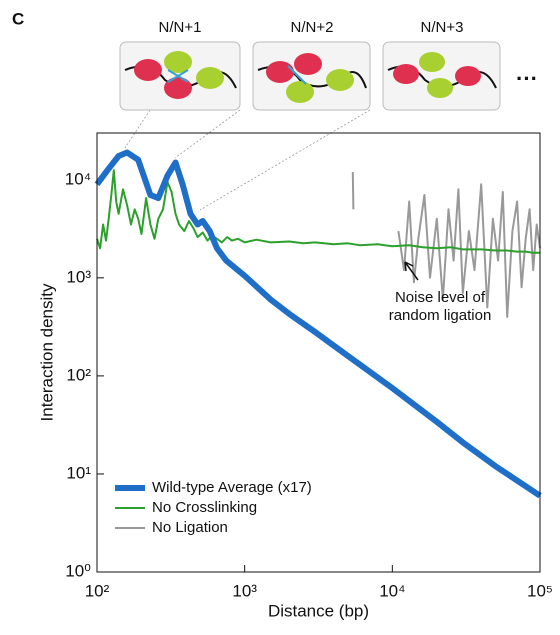 This screenshot has width=560, height=635. What do you see at coordinates (78, 276) in the screenshot?
I see `y-tick-label: 10³` at bounding box center [78, 276].